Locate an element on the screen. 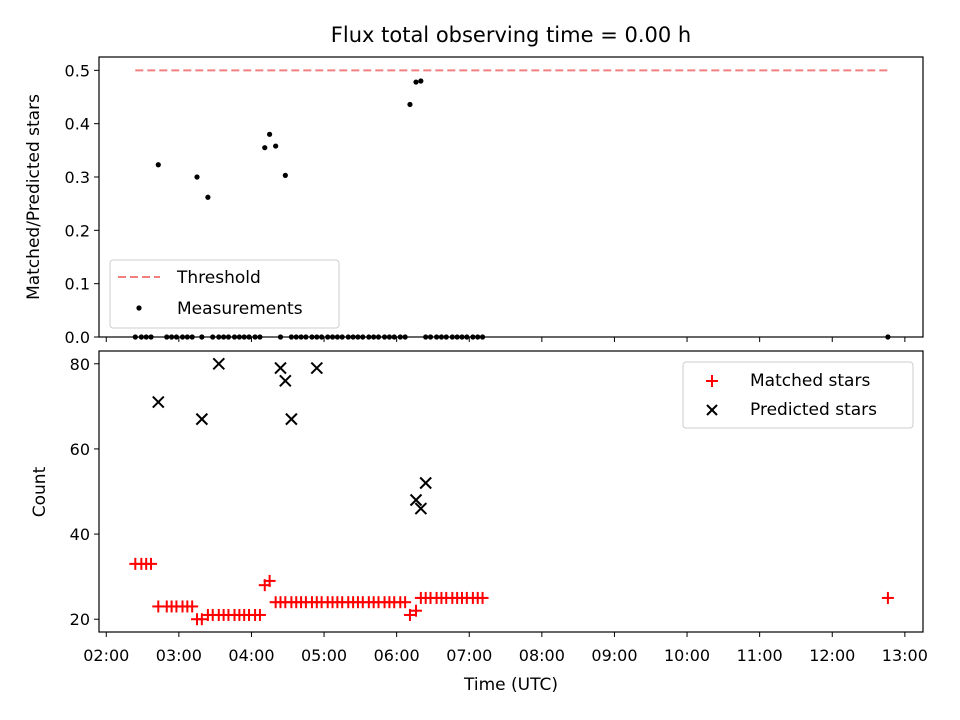  bottom-y-tick-label: 60 is located at coordinates (80, 449).